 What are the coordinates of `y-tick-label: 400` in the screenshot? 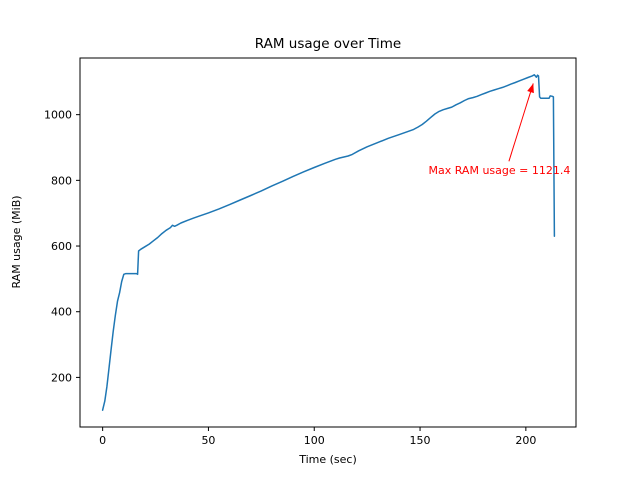 It's located at (61, 312).